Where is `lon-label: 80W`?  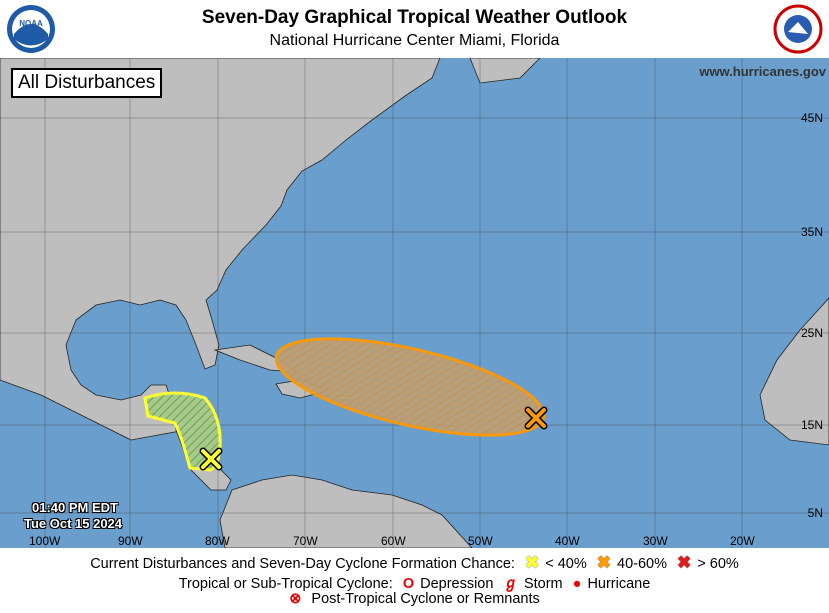
lon-label: 80W is located at coordinates (217, 541).